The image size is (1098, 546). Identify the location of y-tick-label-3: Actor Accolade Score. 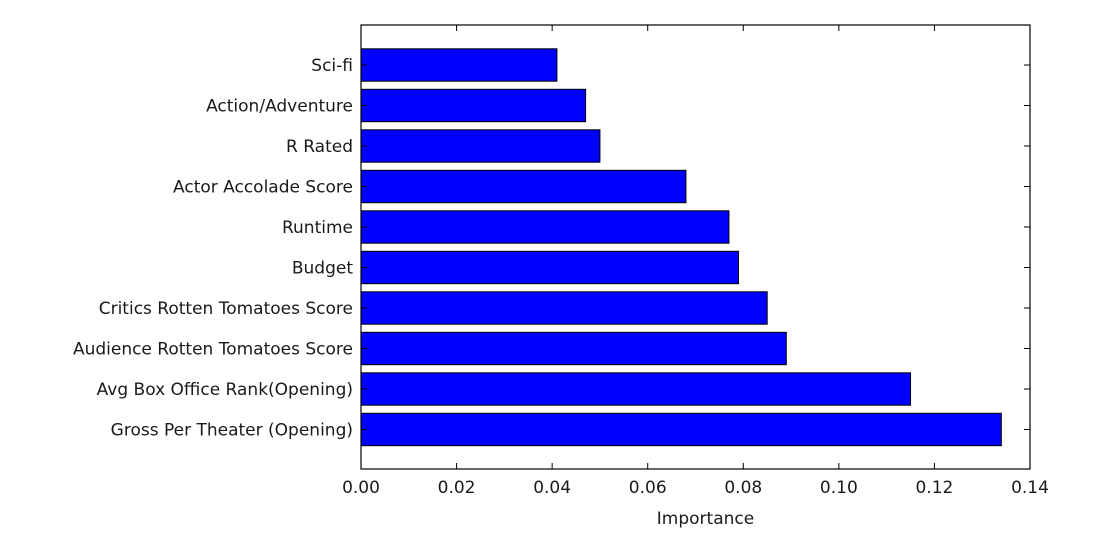
(263, 188).